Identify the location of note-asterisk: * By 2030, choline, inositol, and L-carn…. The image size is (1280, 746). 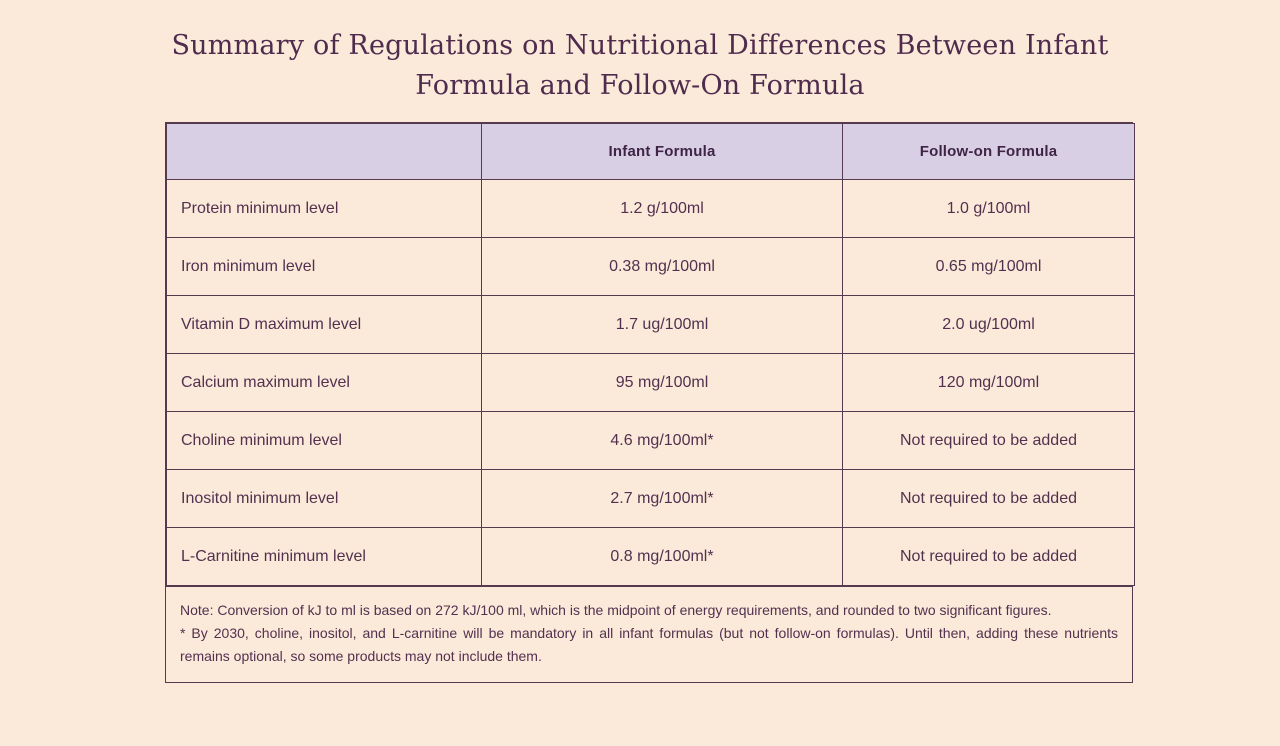
(649, 644).